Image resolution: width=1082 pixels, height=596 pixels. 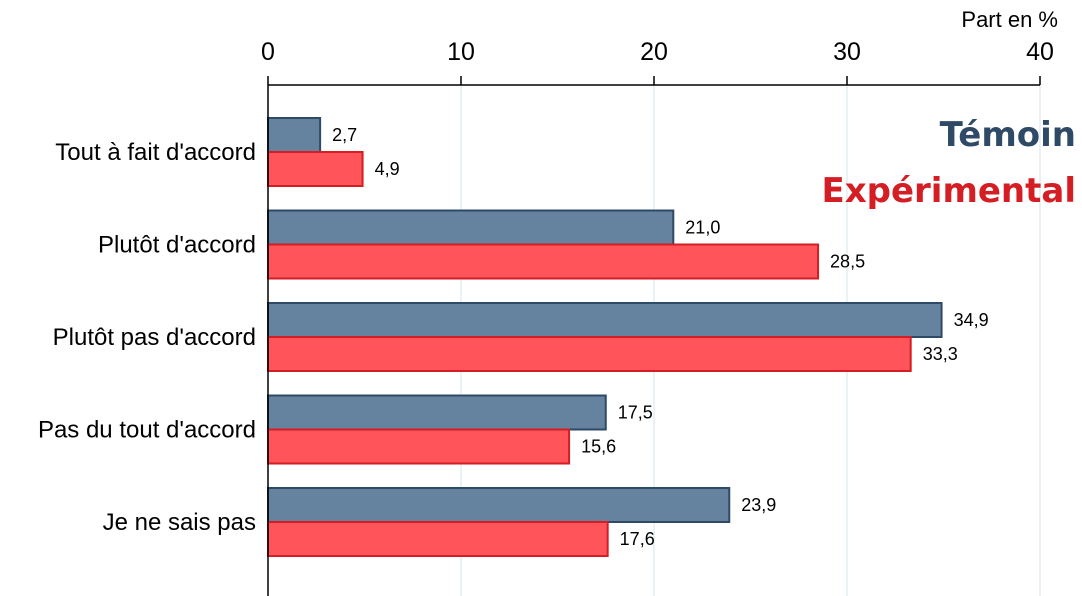 What do you see at coordinates (940, 354) in the screenshot?
I see `data-label: 33,3` at bounding box center [940, 354].